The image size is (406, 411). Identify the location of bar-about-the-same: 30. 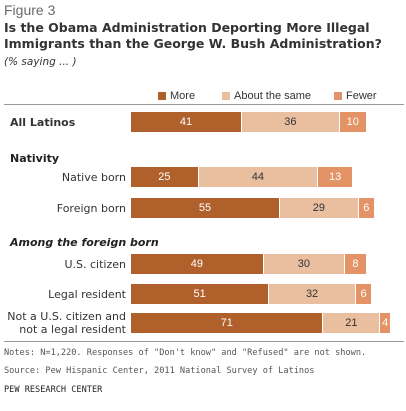
(304, 264).